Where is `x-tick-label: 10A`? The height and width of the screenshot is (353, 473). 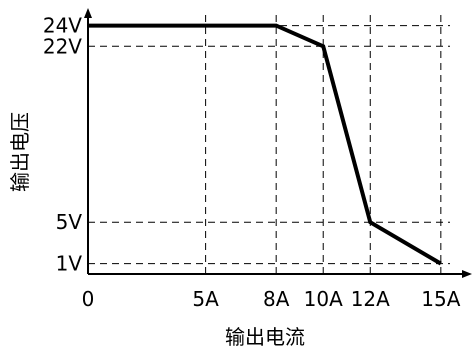
x-tick-label: 10A is located at coordinates (323, 299).